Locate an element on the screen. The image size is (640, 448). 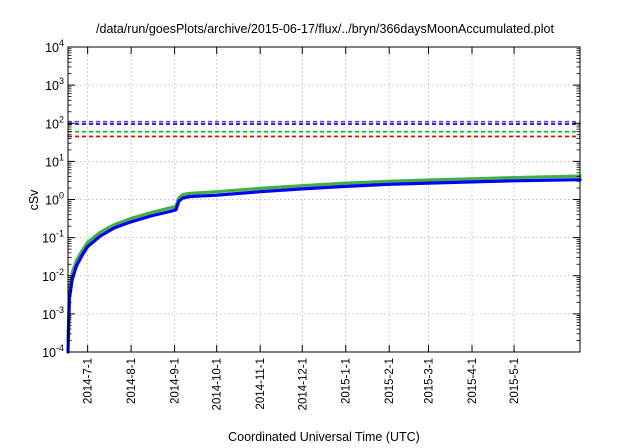
x-tick-label: 2014-10-1 is located at coordinates (218, 384).